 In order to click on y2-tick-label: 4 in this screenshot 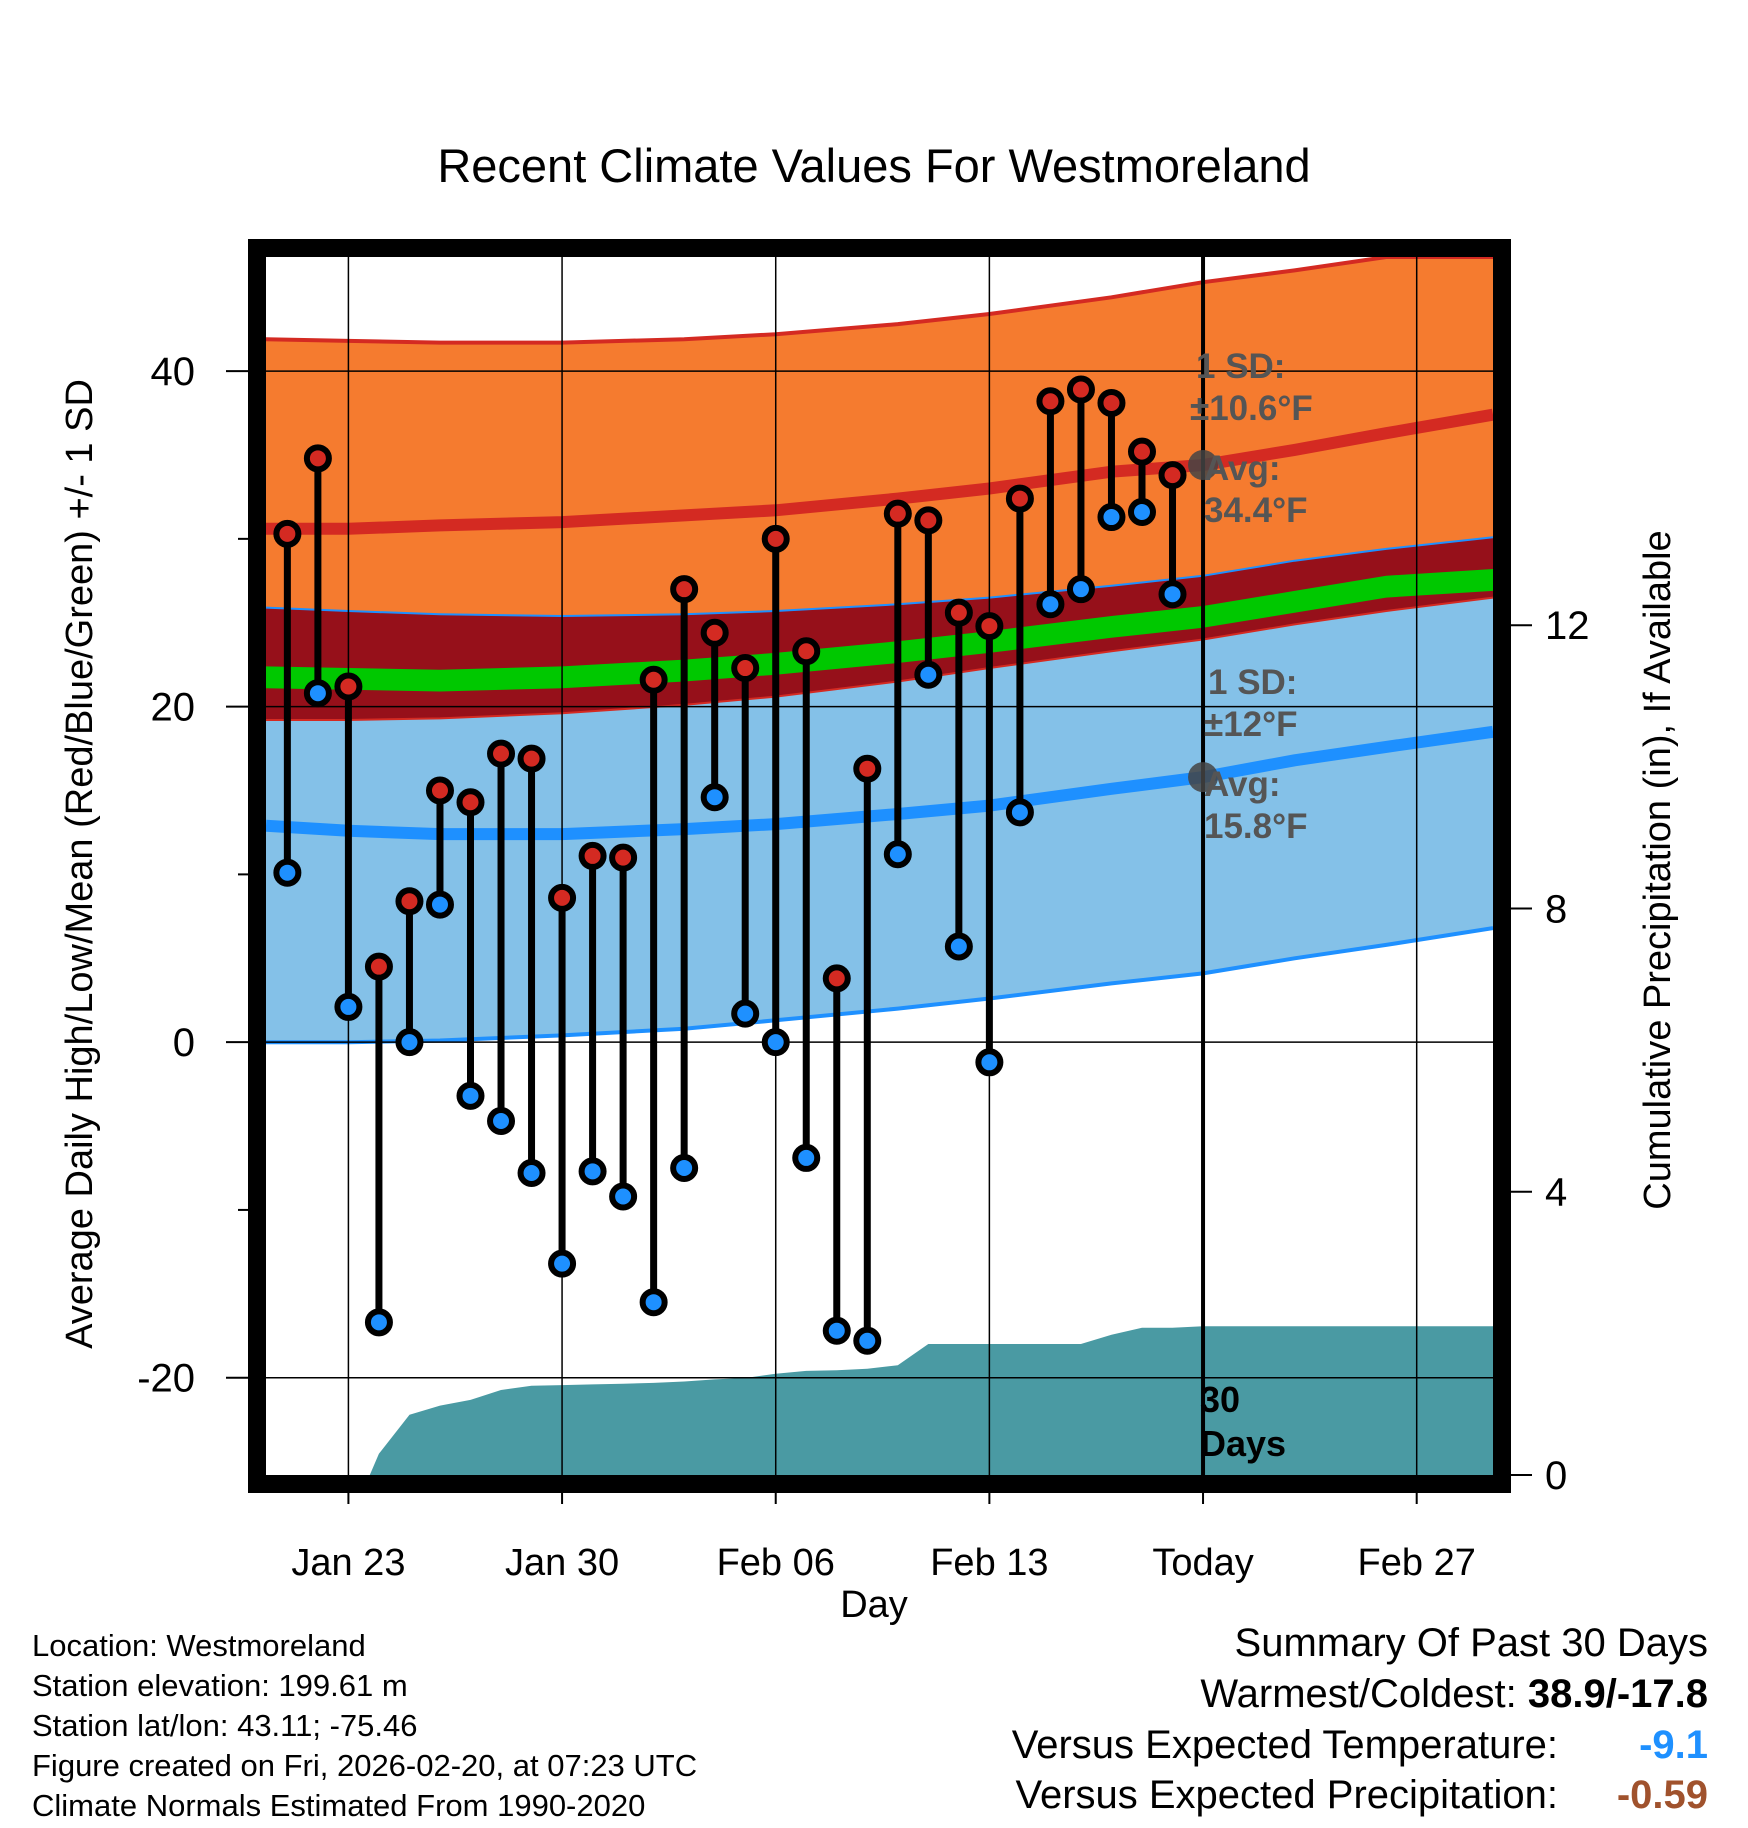, I will do `click(1556, 1193)`.